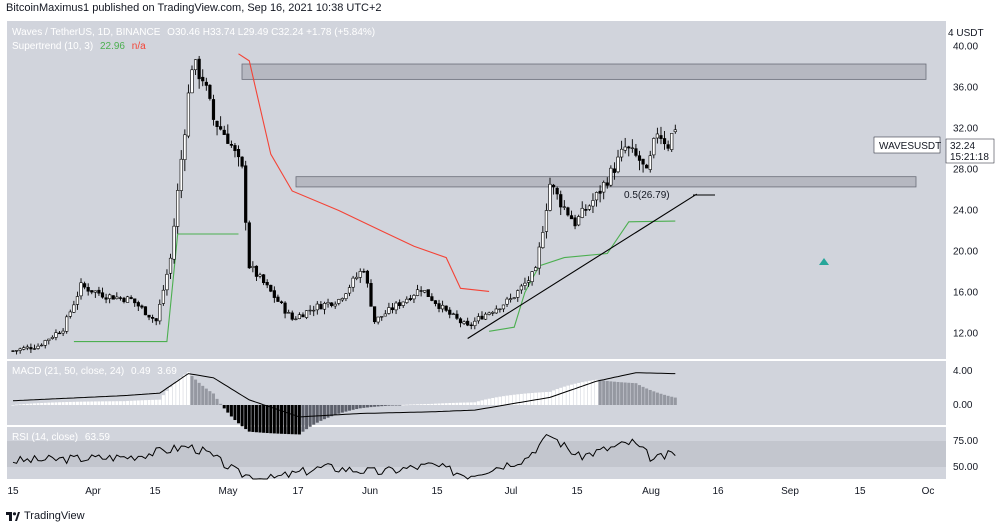 This screenshot has height=530, width=1001. I want to click on fib-label: 0.5(26.79), so click(647, 195).